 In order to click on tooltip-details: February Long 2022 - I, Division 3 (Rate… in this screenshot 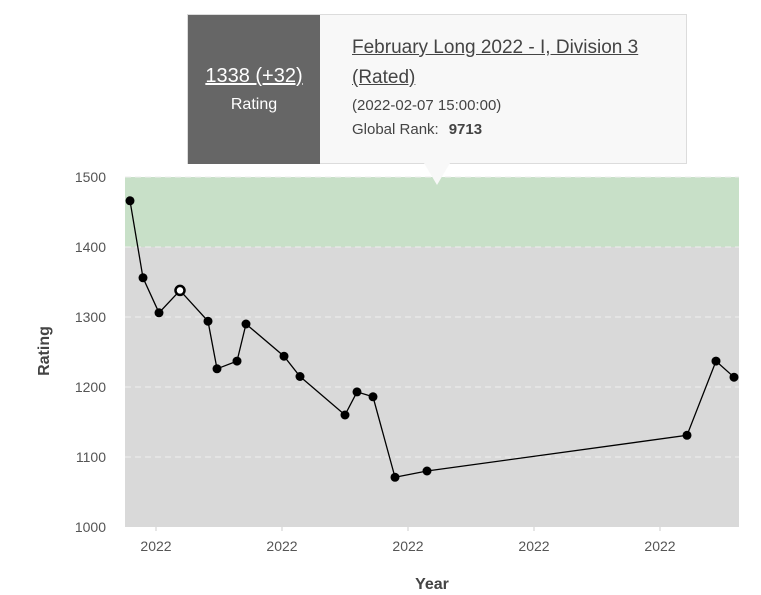, I will do `click(512, 85)`.